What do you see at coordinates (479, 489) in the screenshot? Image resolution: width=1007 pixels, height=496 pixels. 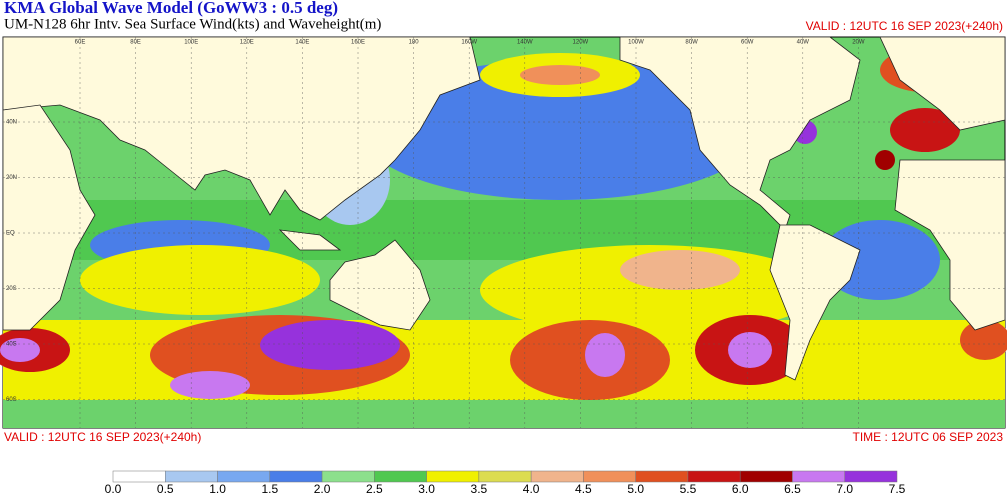 I see `colorbar-label: 3.5` at bounding box center [479, 489].